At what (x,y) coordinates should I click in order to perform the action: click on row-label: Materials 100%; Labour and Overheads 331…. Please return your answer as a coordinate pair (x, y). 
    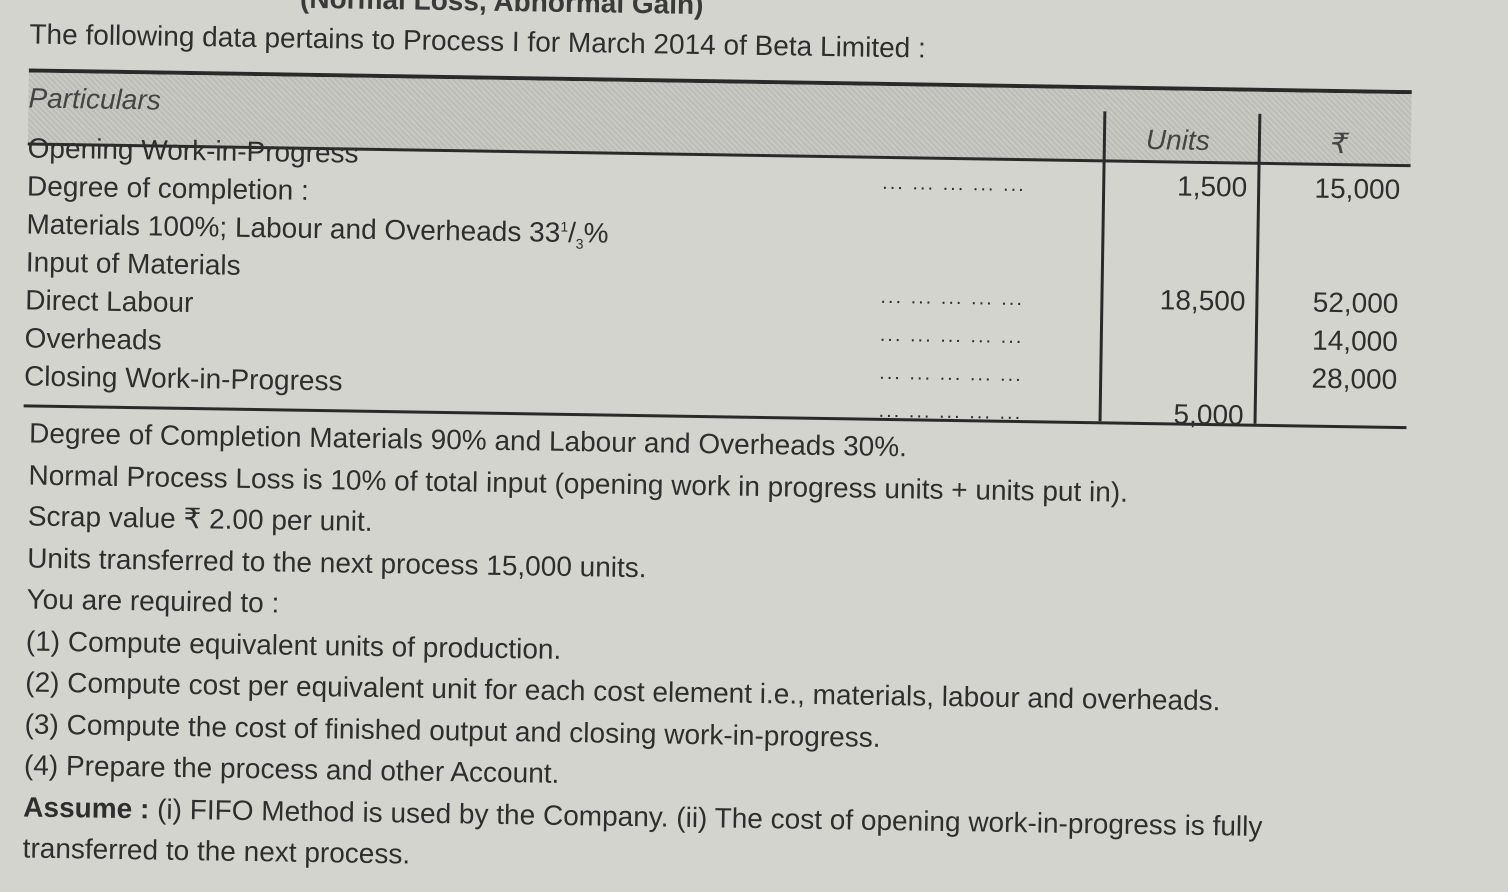
    Looking at the image, I should click on (317, 230).